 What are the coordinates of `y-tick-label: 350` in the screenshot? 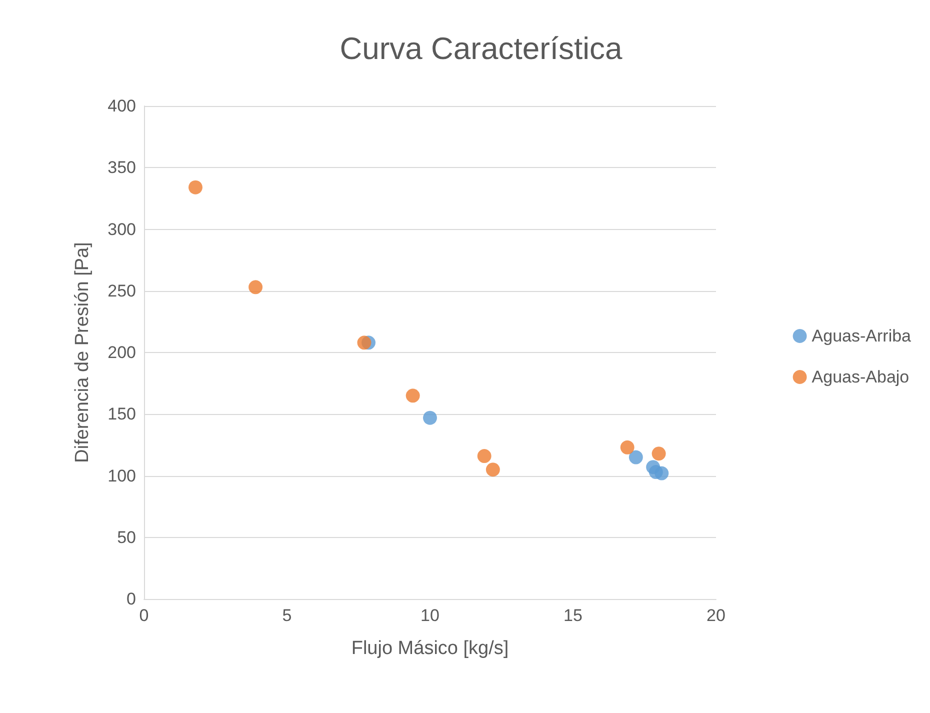 It's located at (122, 168).